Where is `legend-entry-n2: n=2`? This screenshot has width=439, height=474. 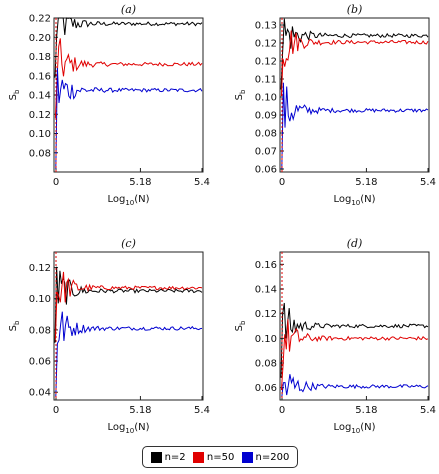
legend-entry-n2: n=2 is located at coordinates (168, 457).